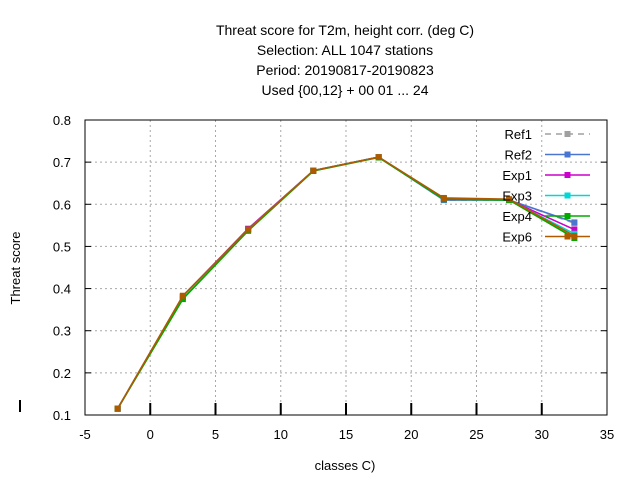 The height and width of the screenshot is (480, 640). Describe the element at coordinates (567, 236) in the screenshot. I see `legend-marker-exp6` at that location.